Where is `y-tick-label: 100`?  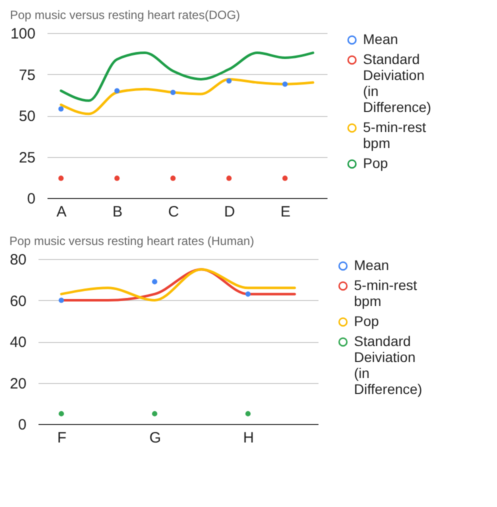 y-tick-label: 100 is located at coordinates (23, 34).